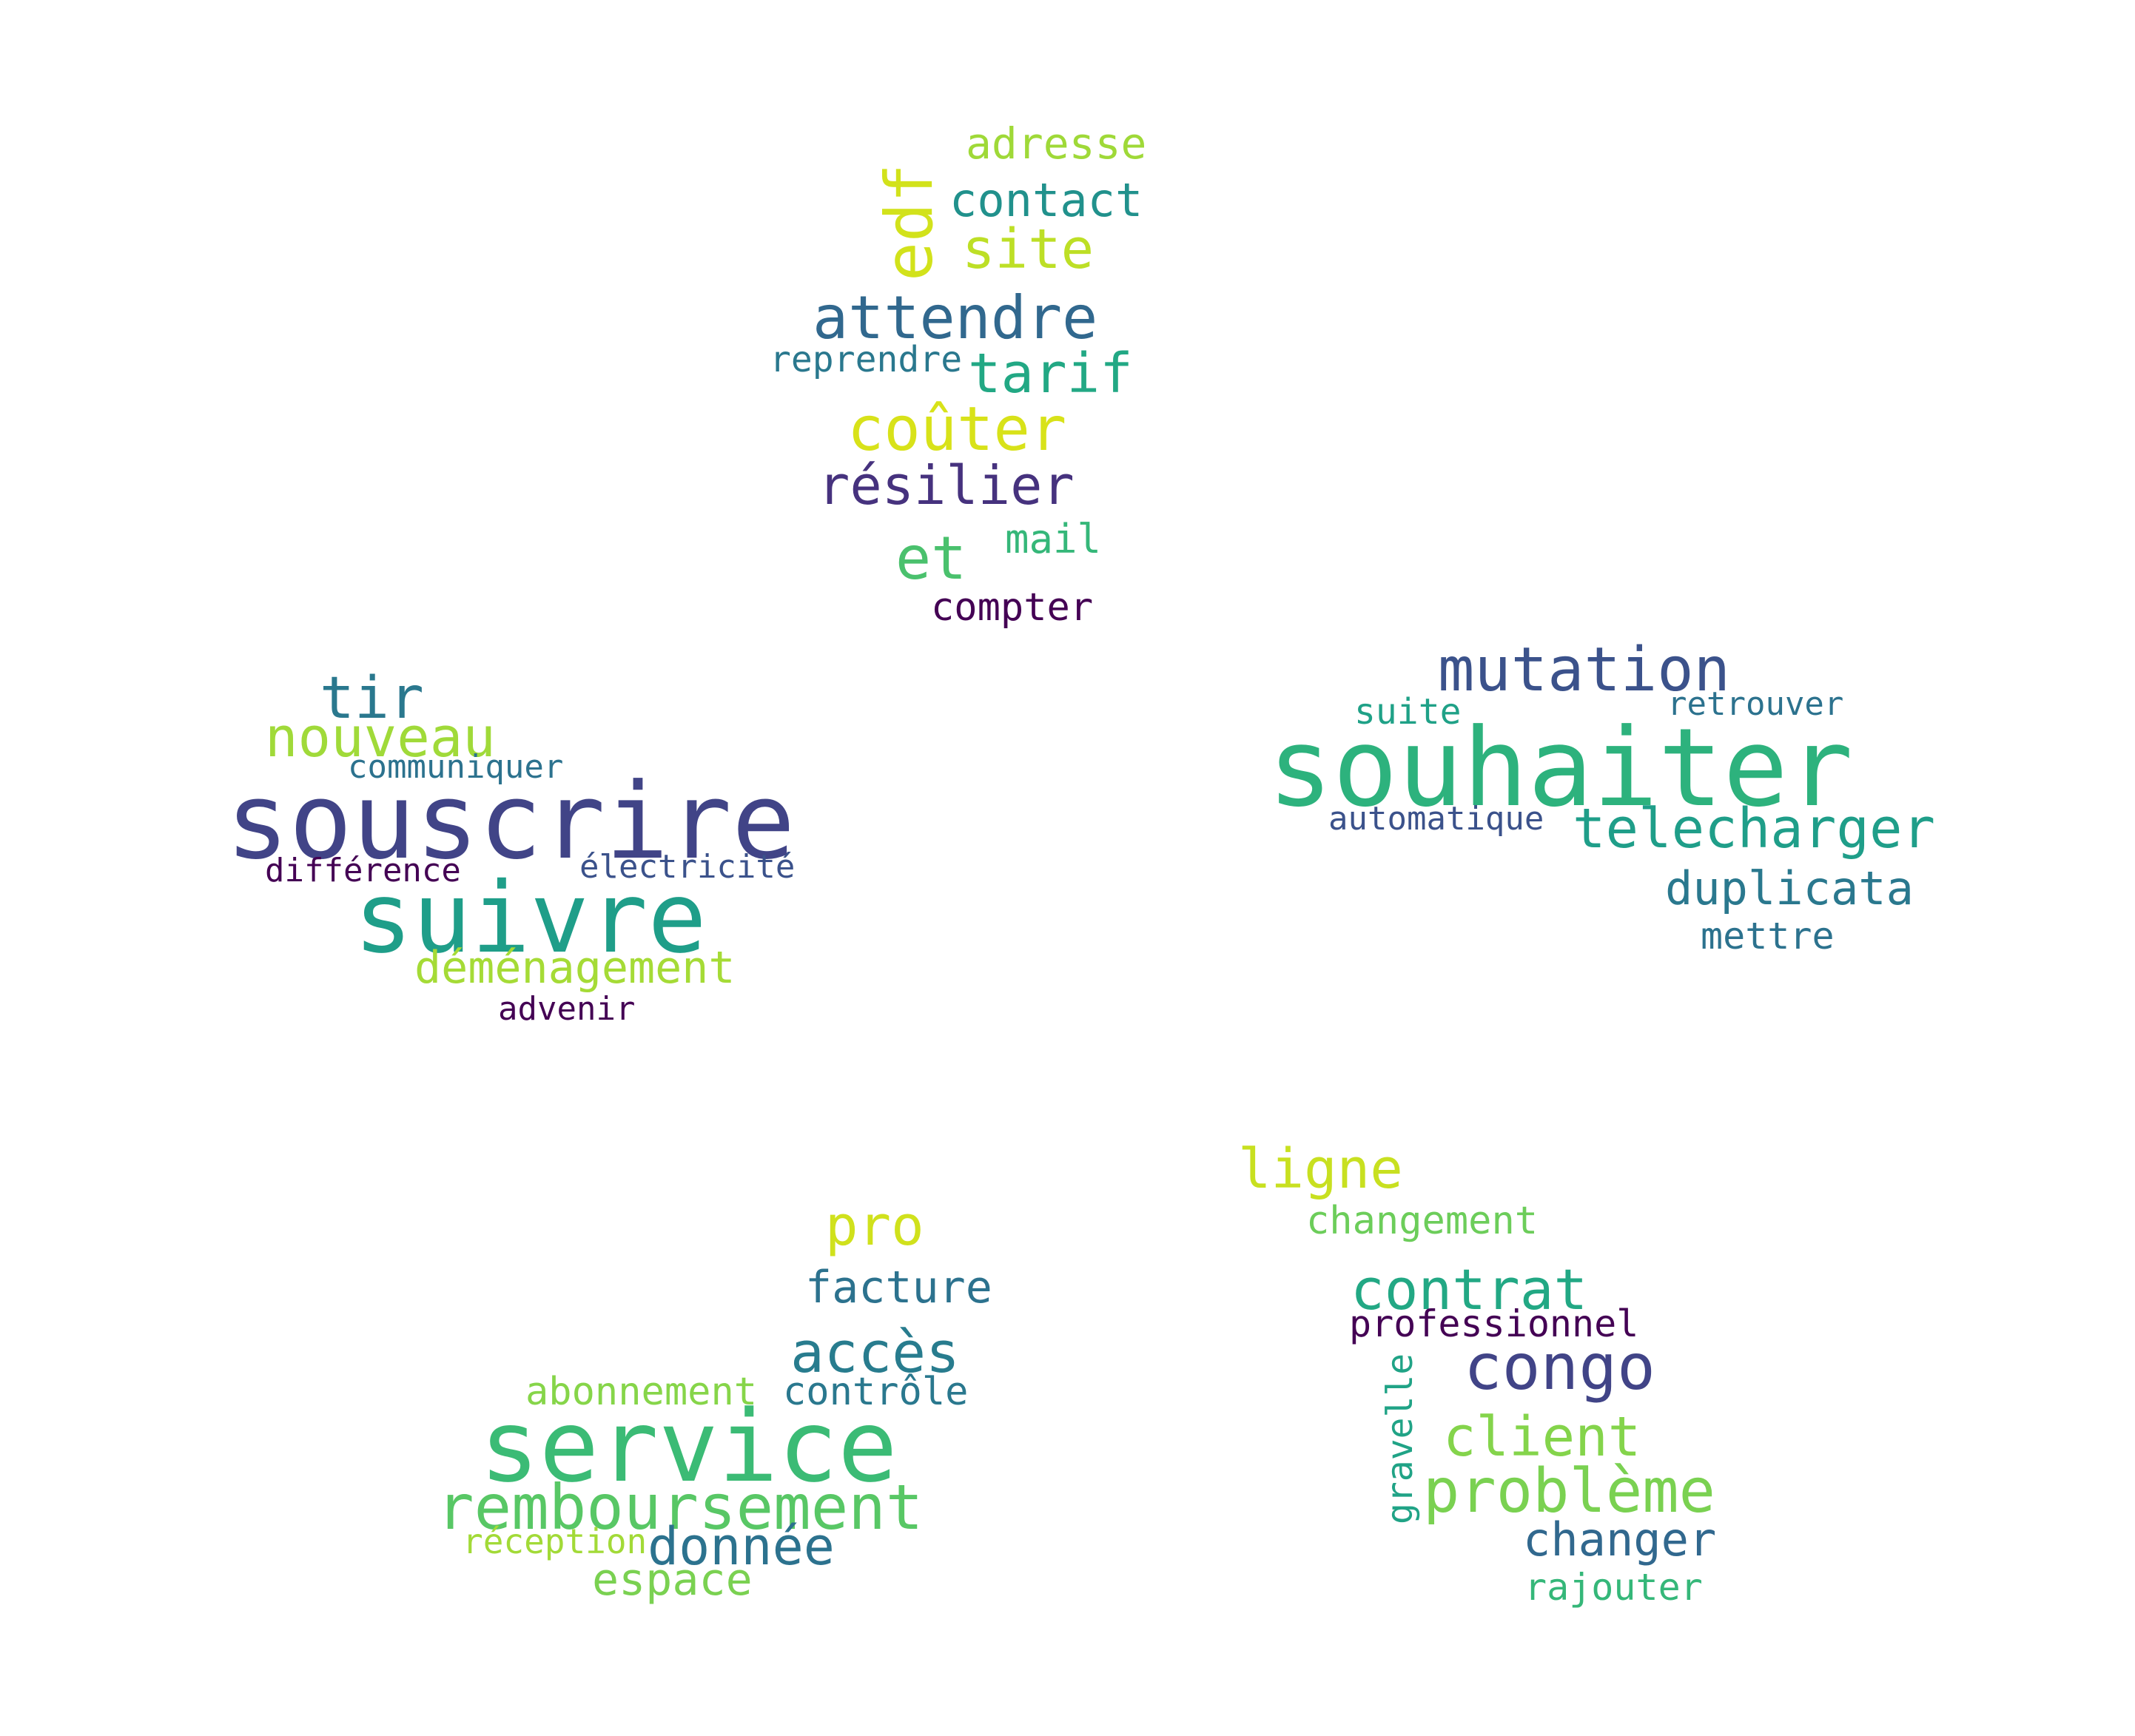 The image size is (2135, 1736). I want to click on word-20: advenir, so click(567, 1009).